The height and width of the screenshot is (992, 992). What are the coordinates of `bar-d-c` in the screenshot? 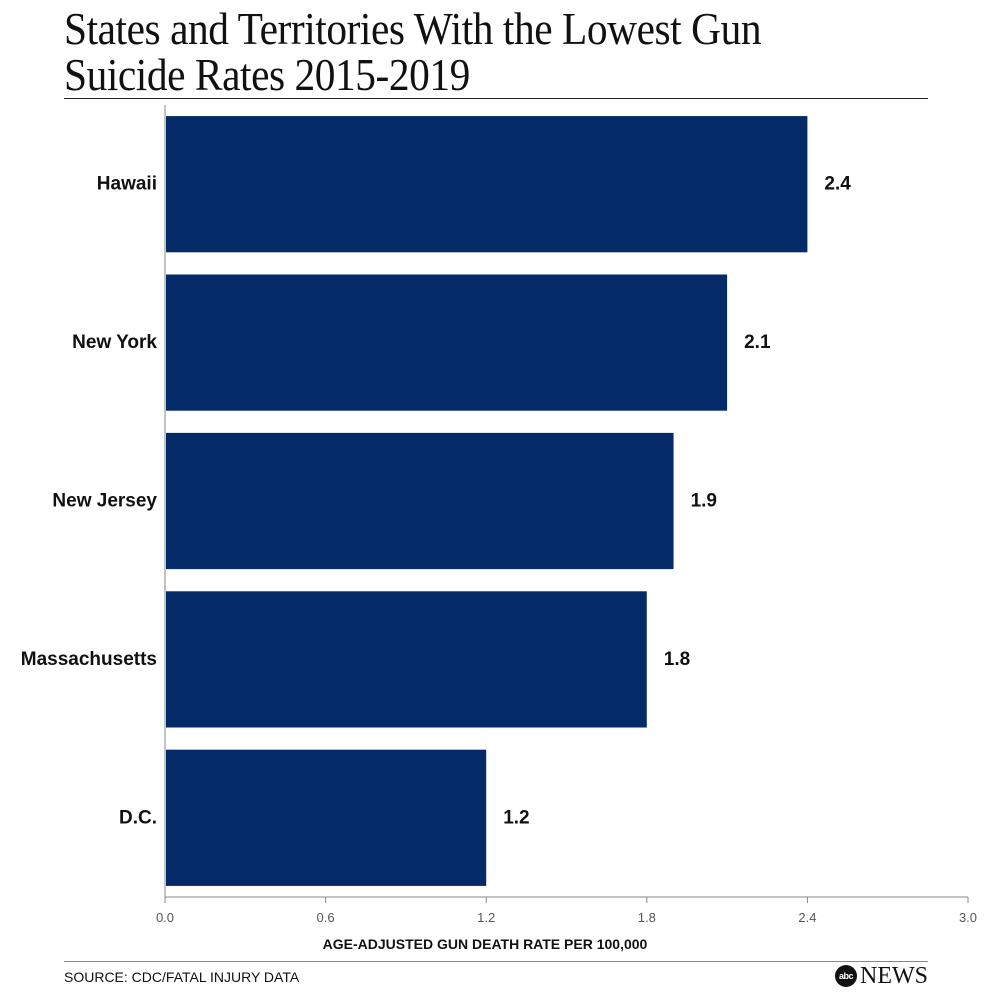 It's located at (326, 817).